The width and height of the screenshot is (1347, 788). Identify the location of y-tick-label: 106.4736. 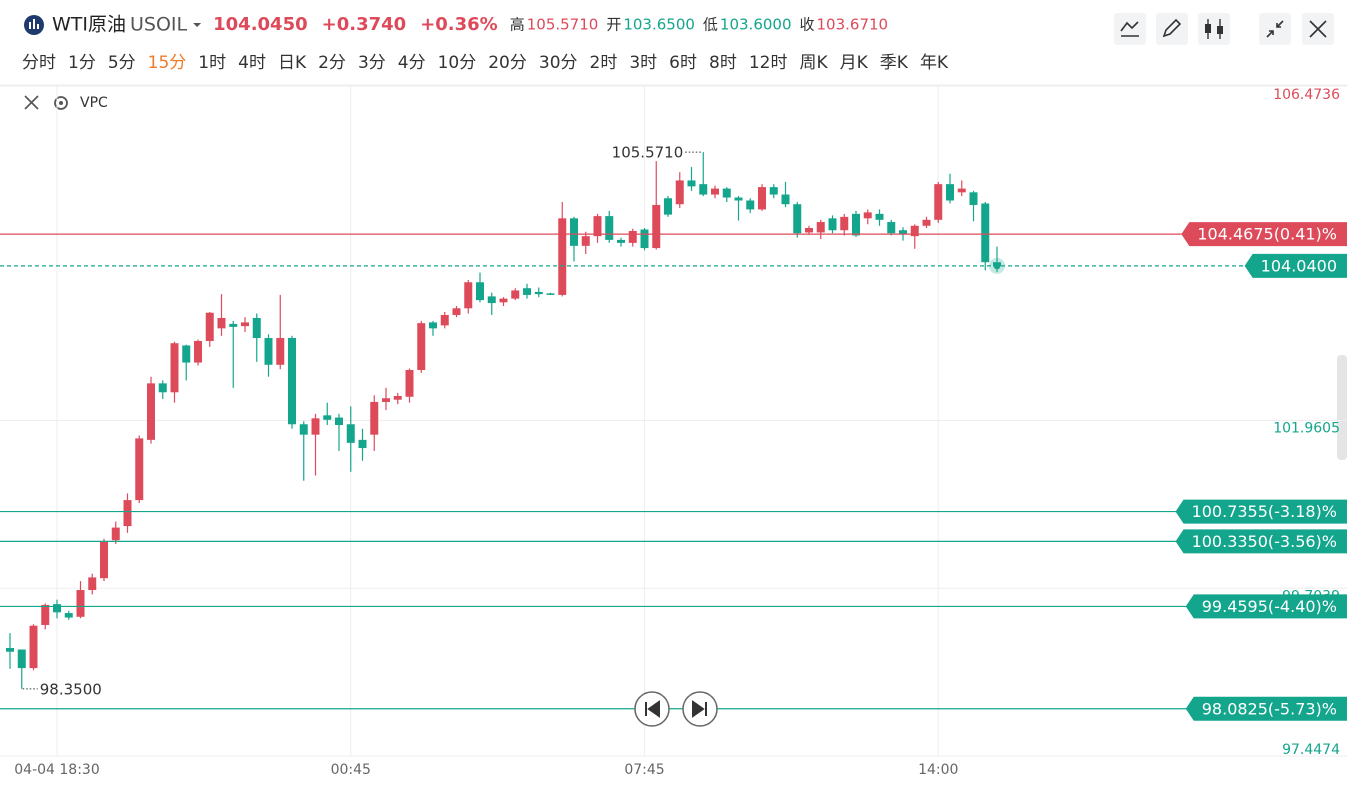
(1306, 95).